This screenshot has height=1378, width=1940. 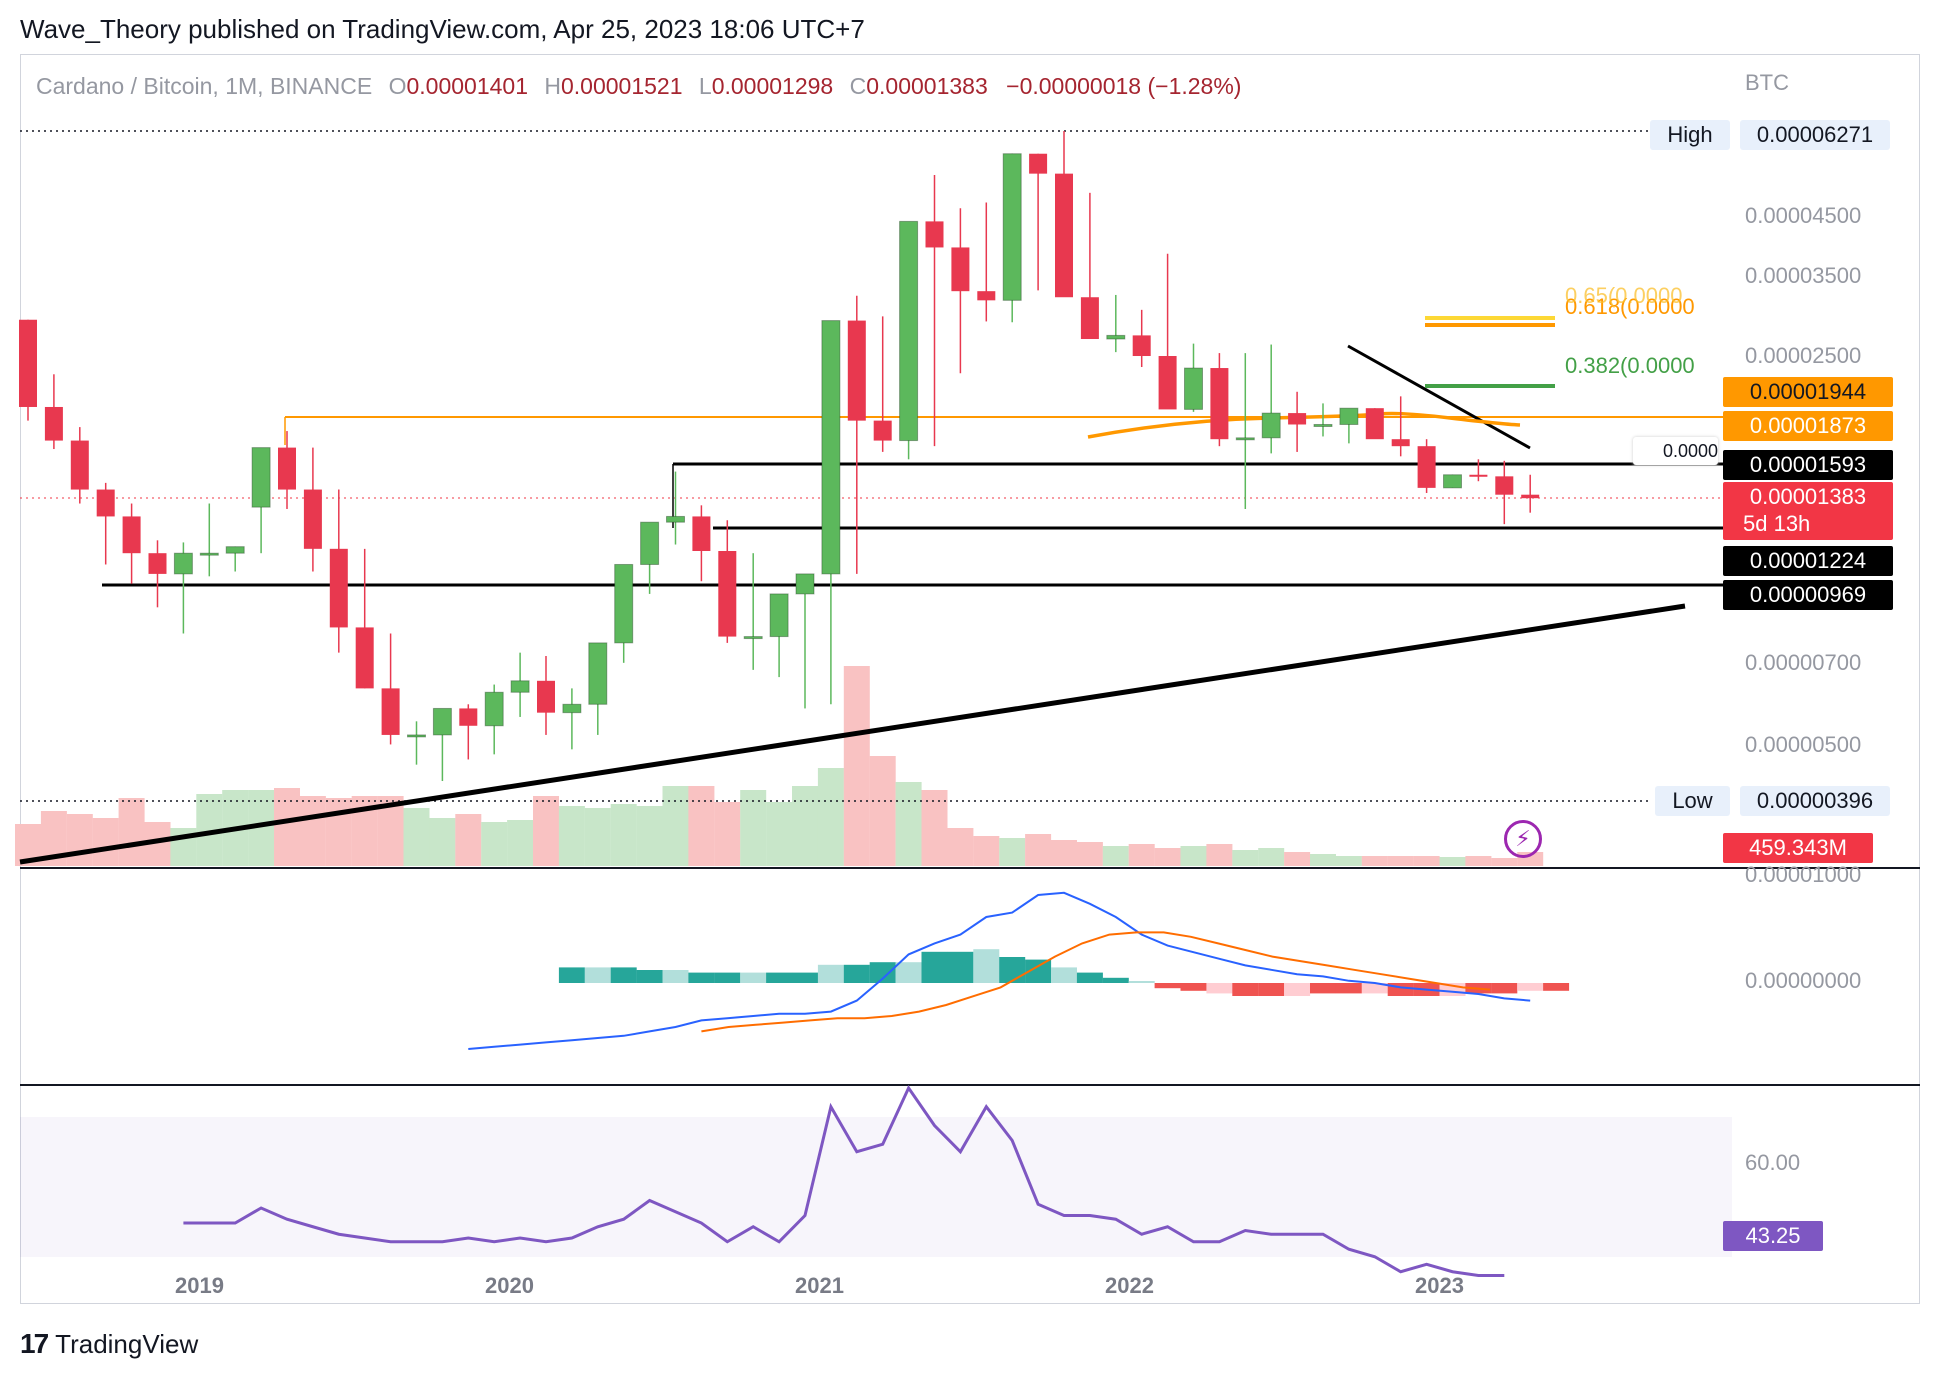 What do you see at coordinates (1803, 874) in the screenshot?
I see `price-axis-label: 0.00001000` at bounding box center [1803, 874].